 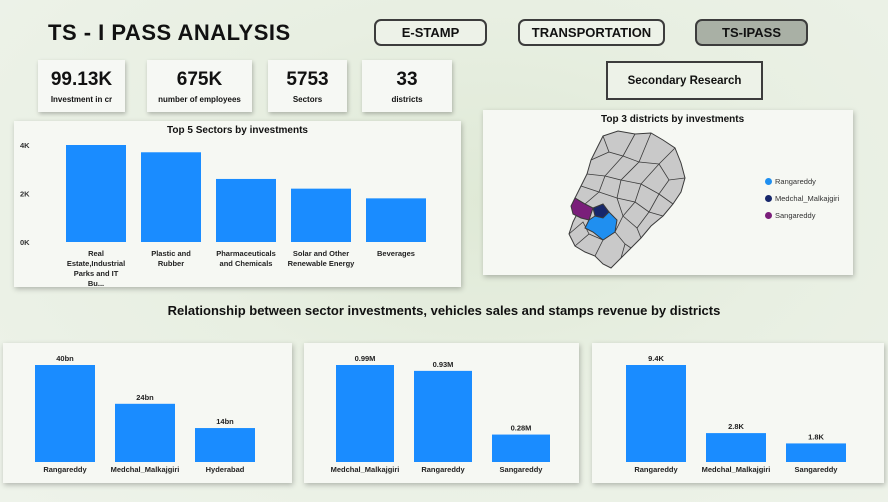 I want to click on tick-label: Solar and Other Renewable Energy, so click(x=322, y=258).